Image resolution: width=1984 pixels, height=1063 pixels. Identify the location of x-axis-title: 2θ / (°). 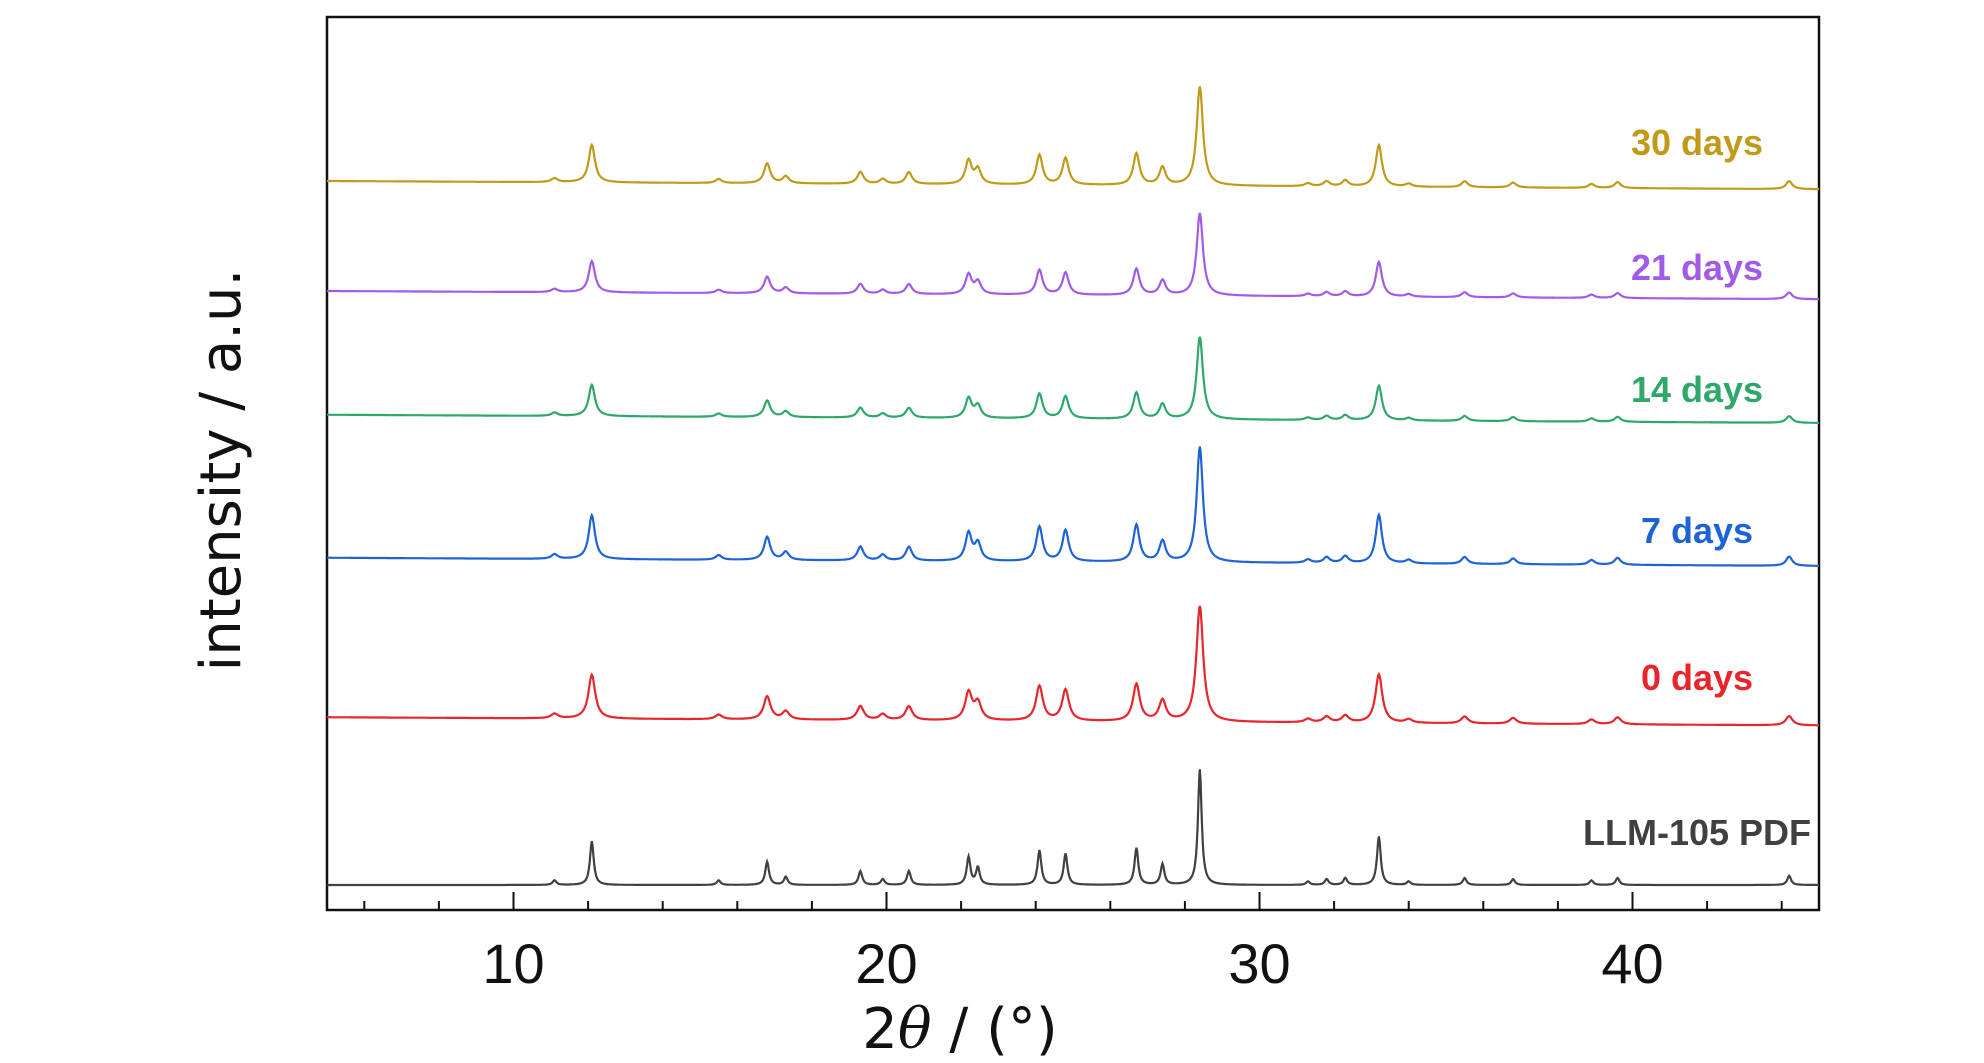
(960, 1029).